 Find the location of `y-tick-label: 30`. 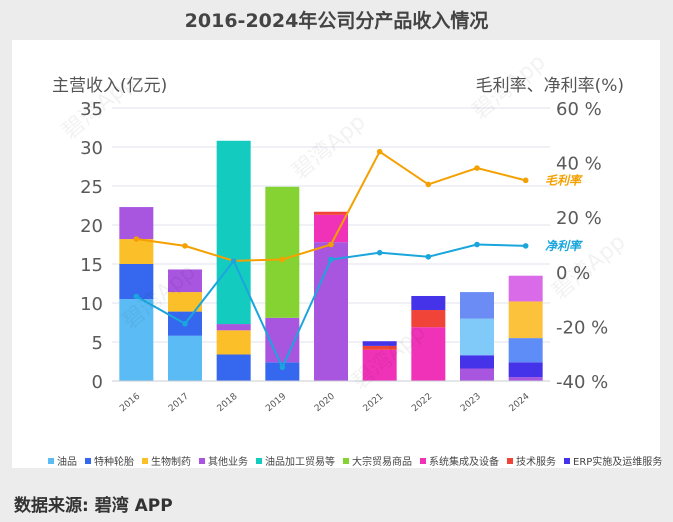

y-tick-label: 30 is located at coordinates (91, 148).